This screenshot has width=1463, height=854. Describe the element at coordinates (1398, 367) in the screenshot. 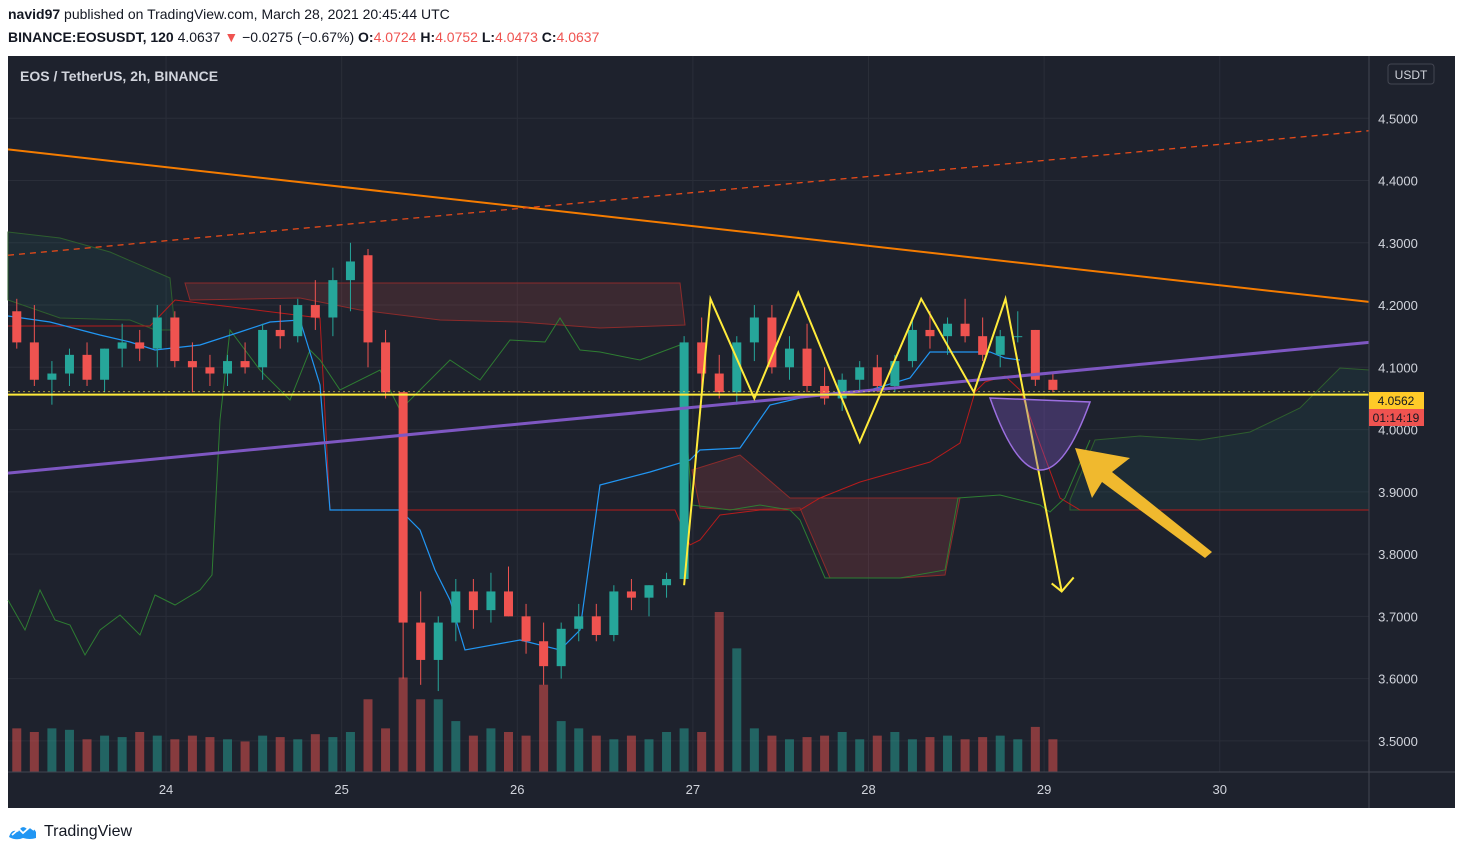

I see `y-tick-label: 4.1000` at that location.